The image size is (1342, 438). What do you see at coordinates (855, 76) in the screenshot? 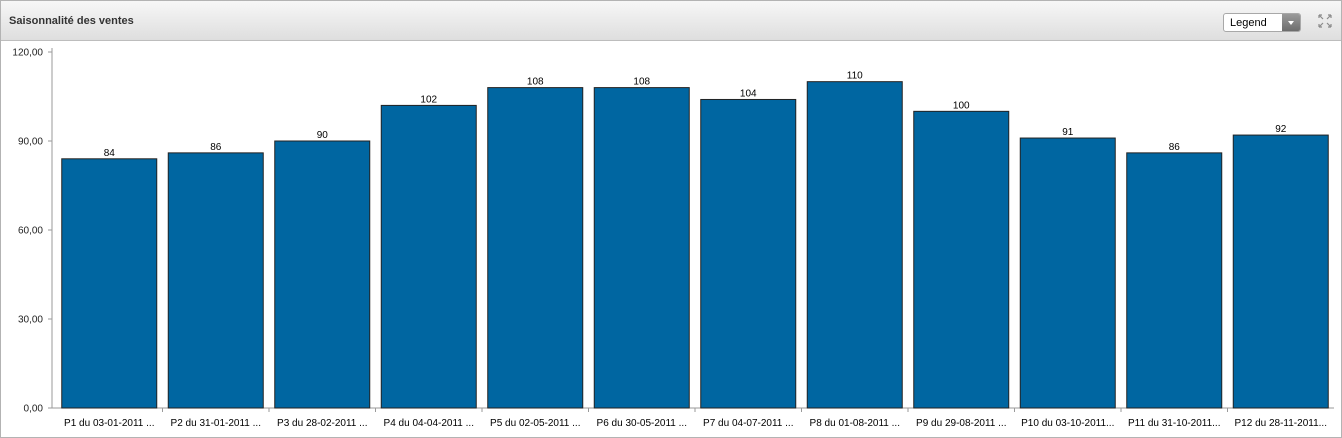
I see `bar-value-label: 110` at bounding box center [855, 76].